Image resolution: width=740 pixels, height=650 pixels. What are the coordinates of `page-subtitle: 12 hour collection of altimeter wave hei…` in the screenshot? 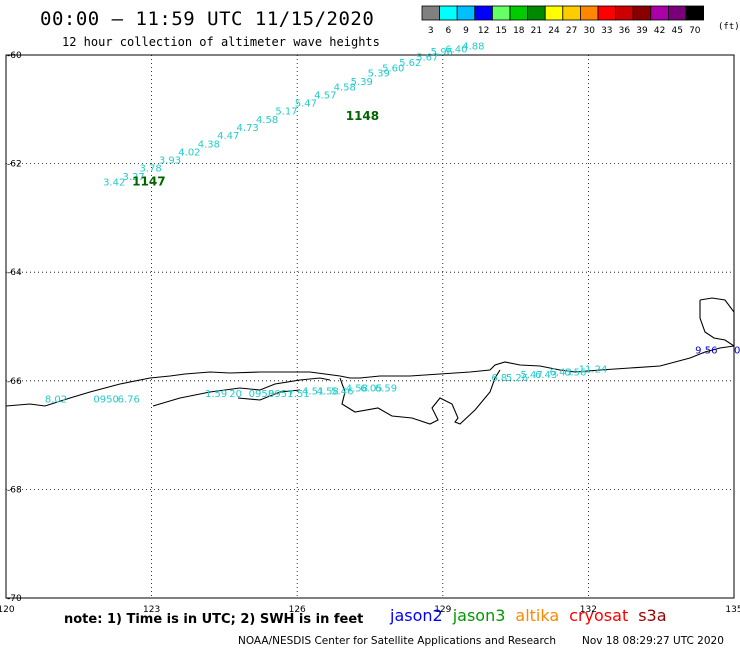 It's located at (221, 42).